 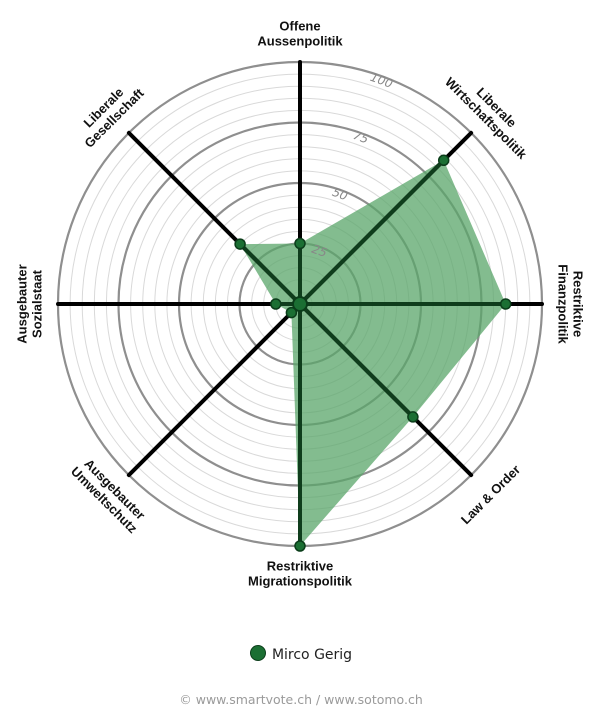 I want to click on axis-label-text: Offene, so click(x=299, y=26).